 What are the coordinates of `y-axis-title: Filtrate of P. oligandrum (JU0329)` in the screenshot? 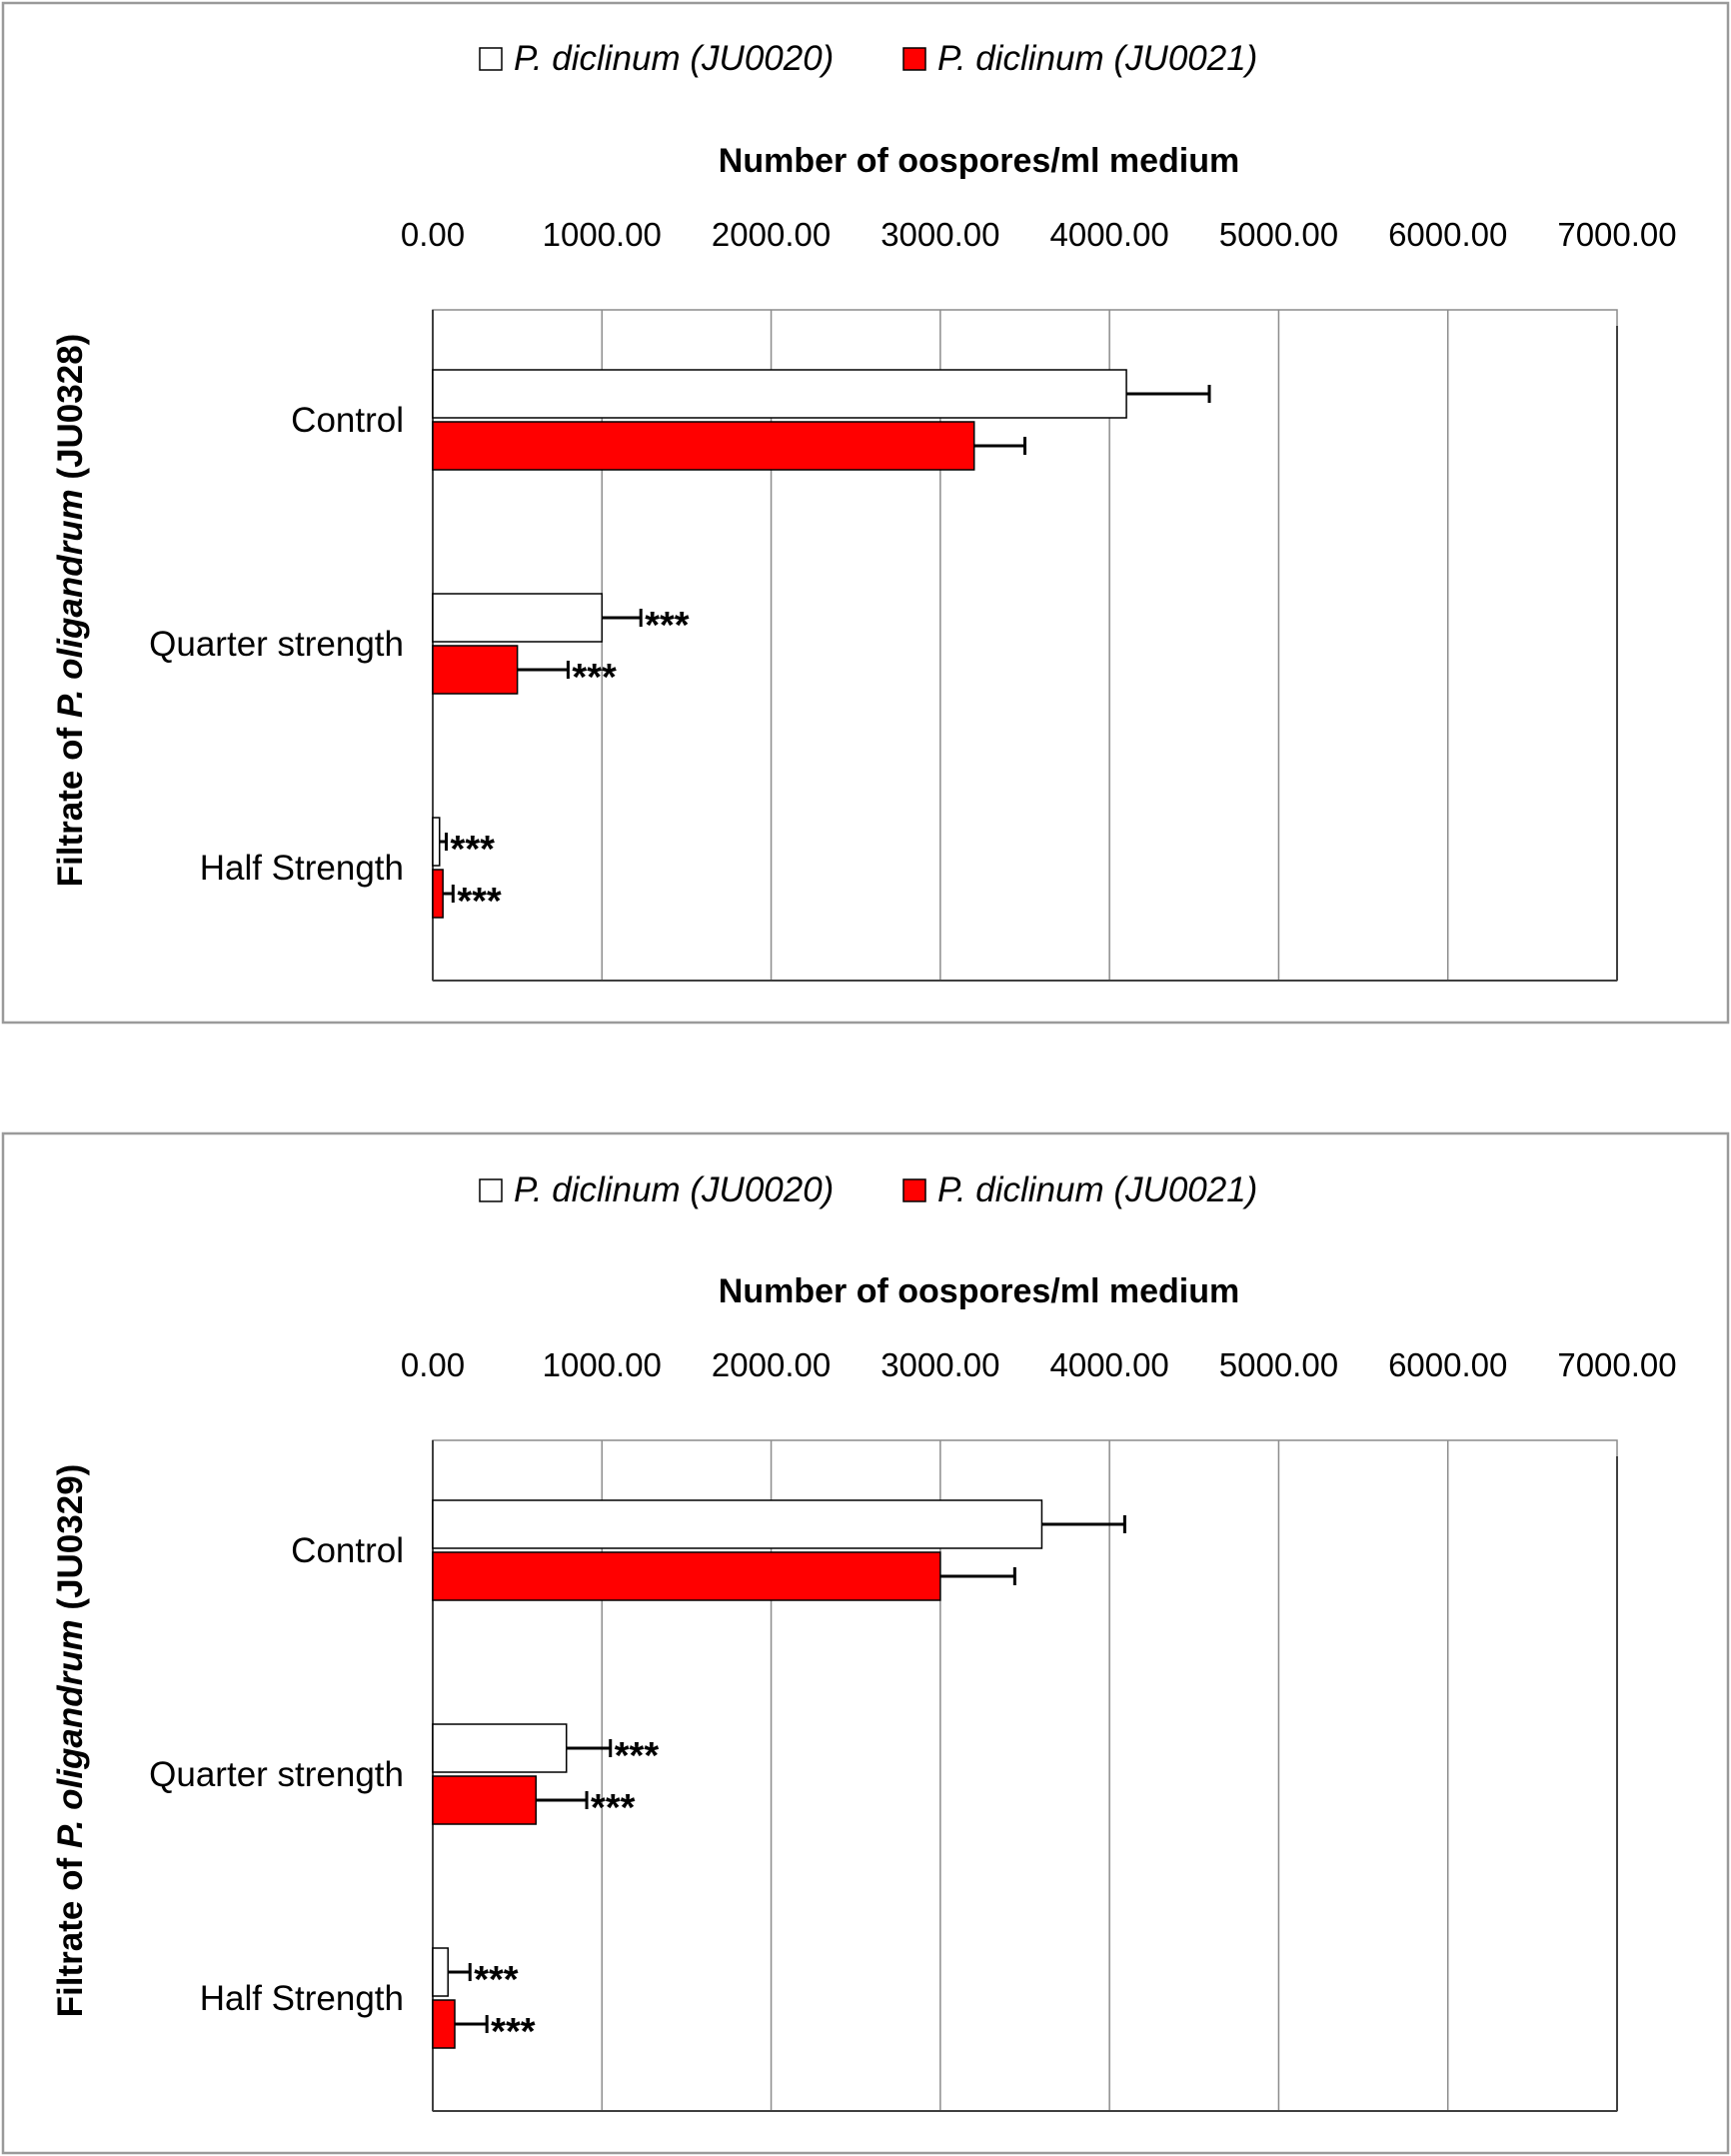 It's located at (70, 1741).